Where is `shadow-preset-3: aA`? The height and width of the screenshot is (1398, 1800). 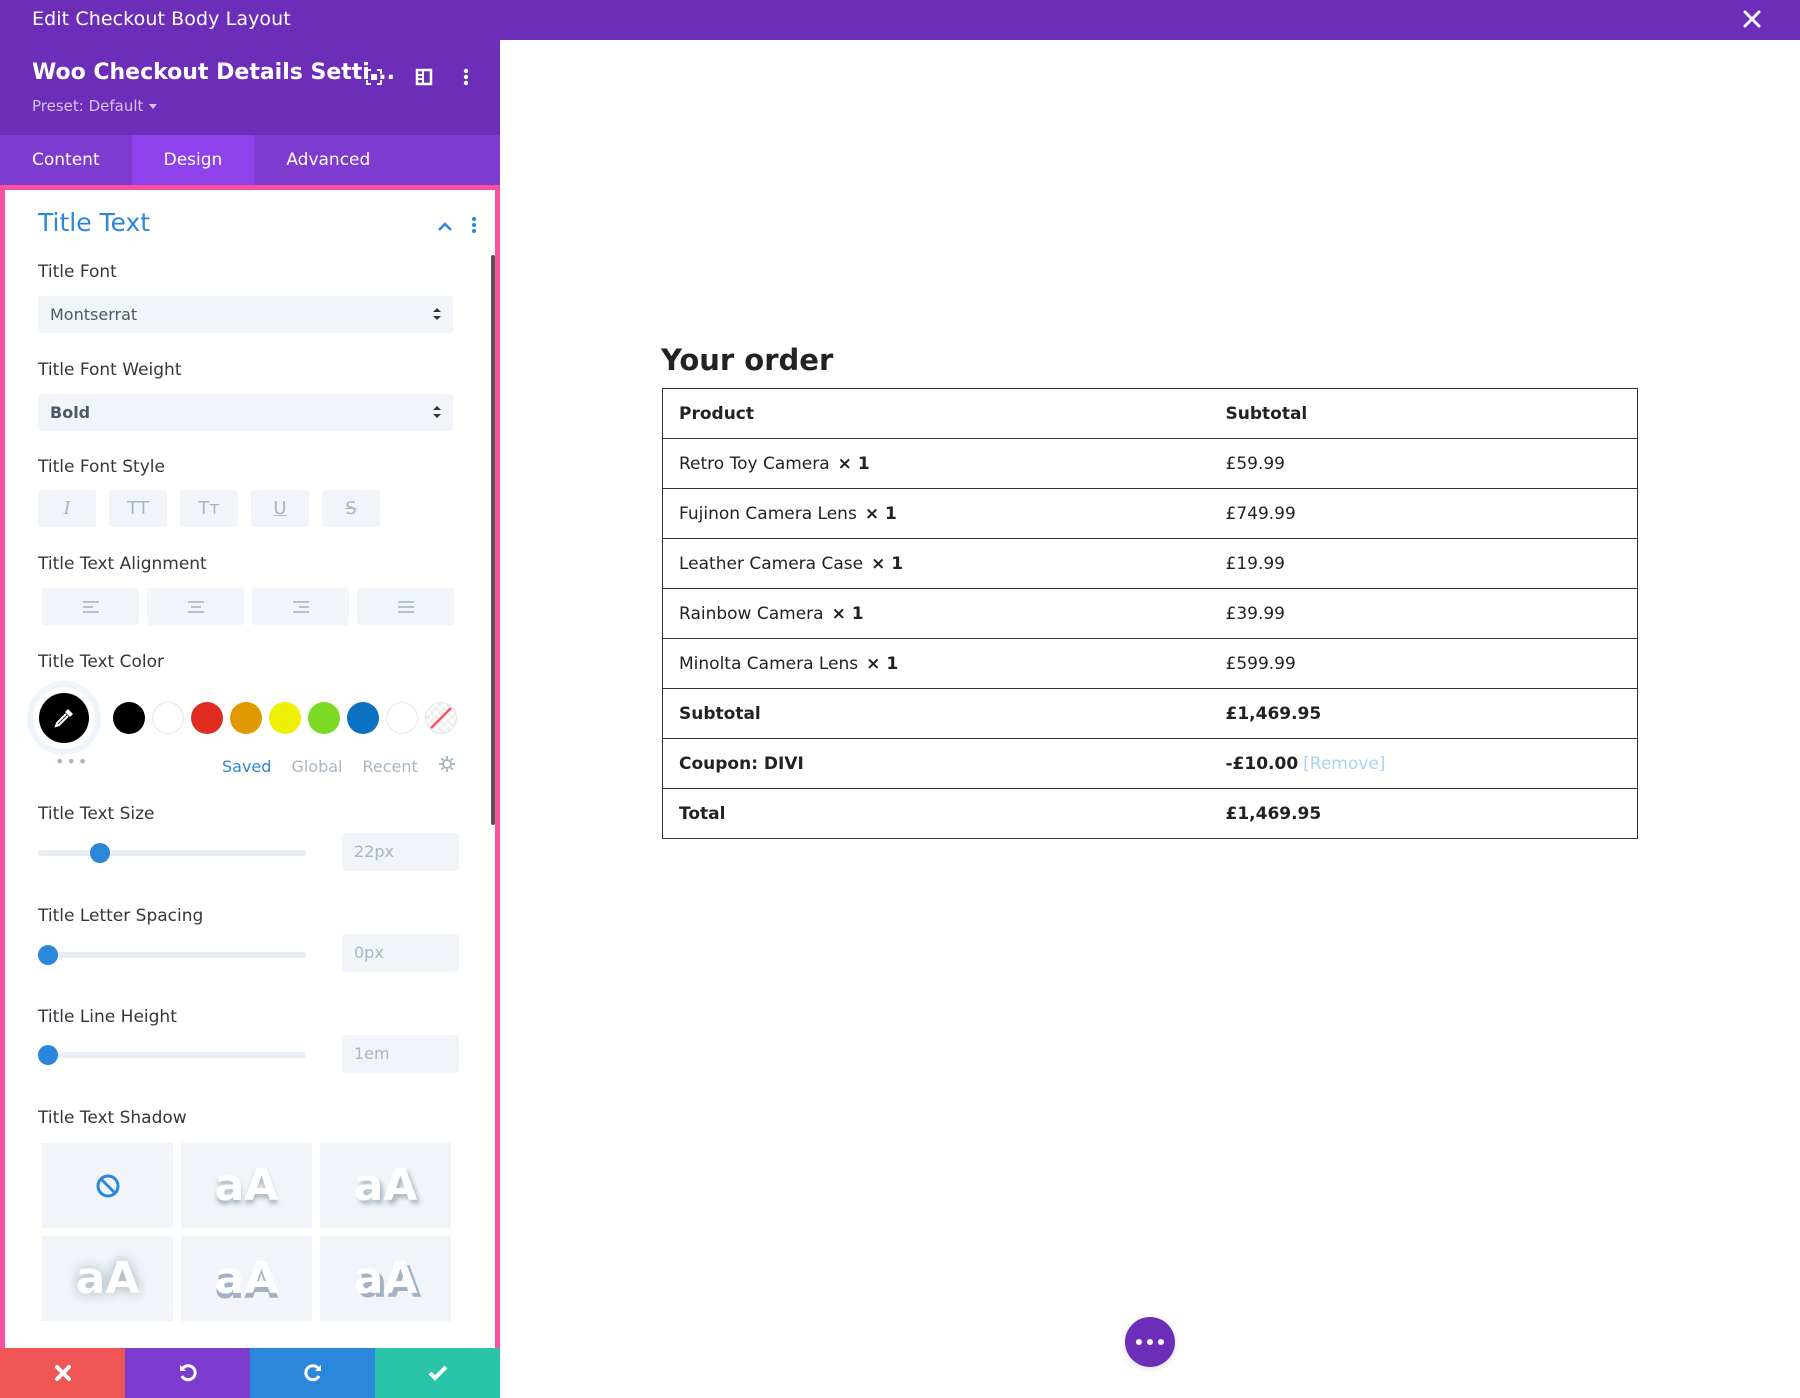
shadow-preset-3: aA is located at coordinates (107, 1278).